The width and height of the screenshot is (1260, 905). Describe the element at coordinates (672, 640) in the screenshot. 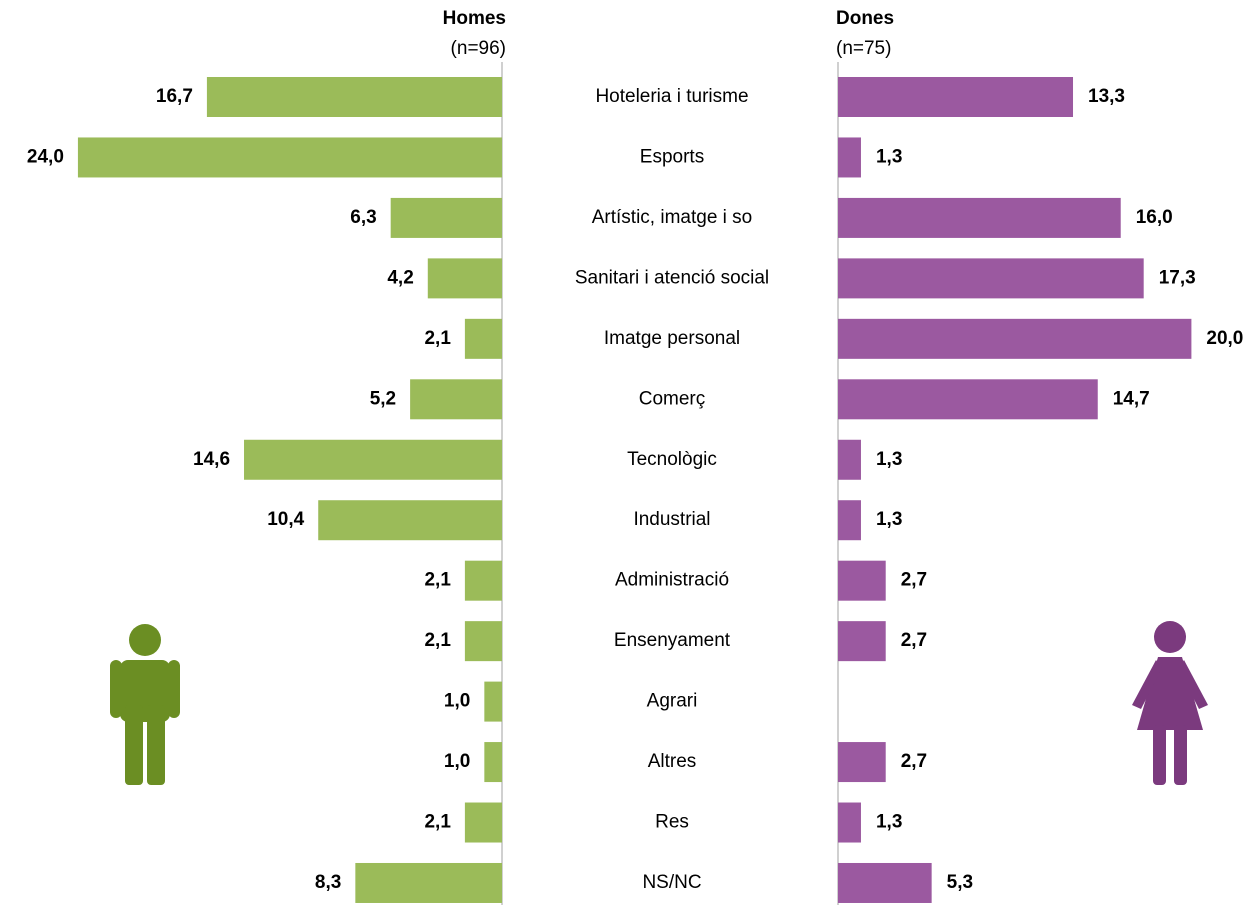

I see `category-label: Ensenyament` at that location.